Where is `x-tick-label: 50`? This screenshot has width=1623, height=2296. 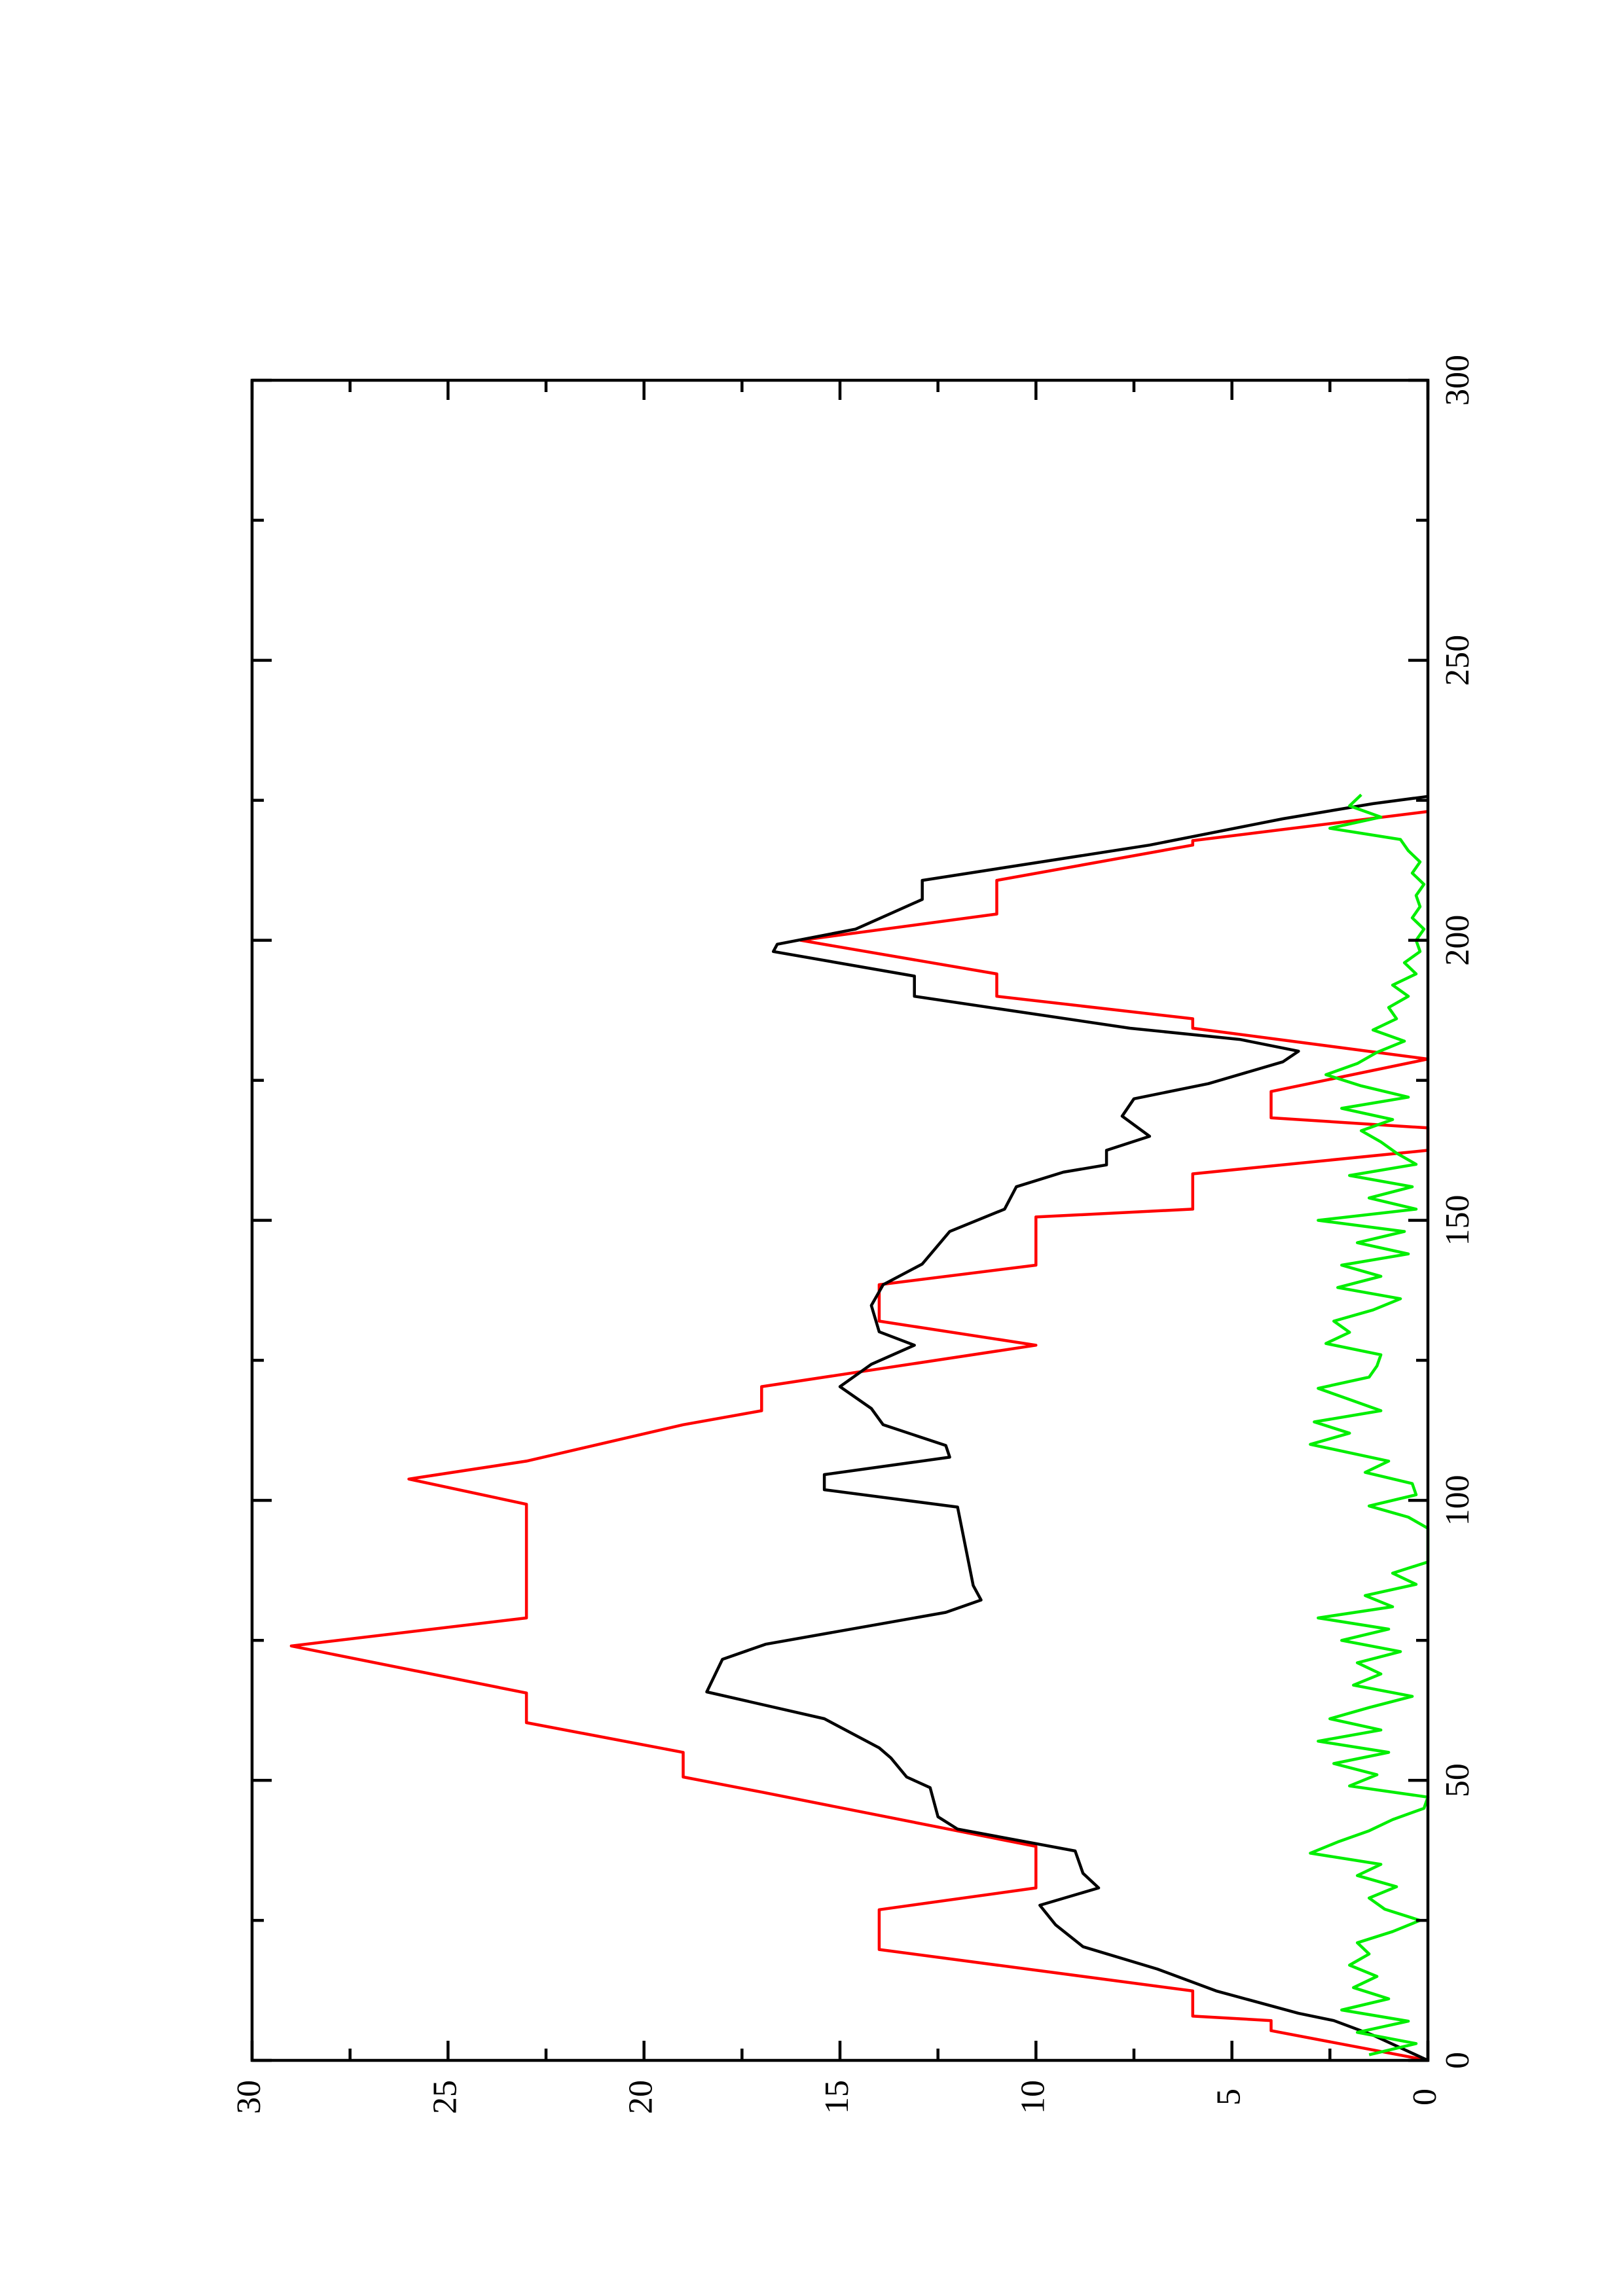 x-tick-label: 50 is located at coordinates (1457, 1780).